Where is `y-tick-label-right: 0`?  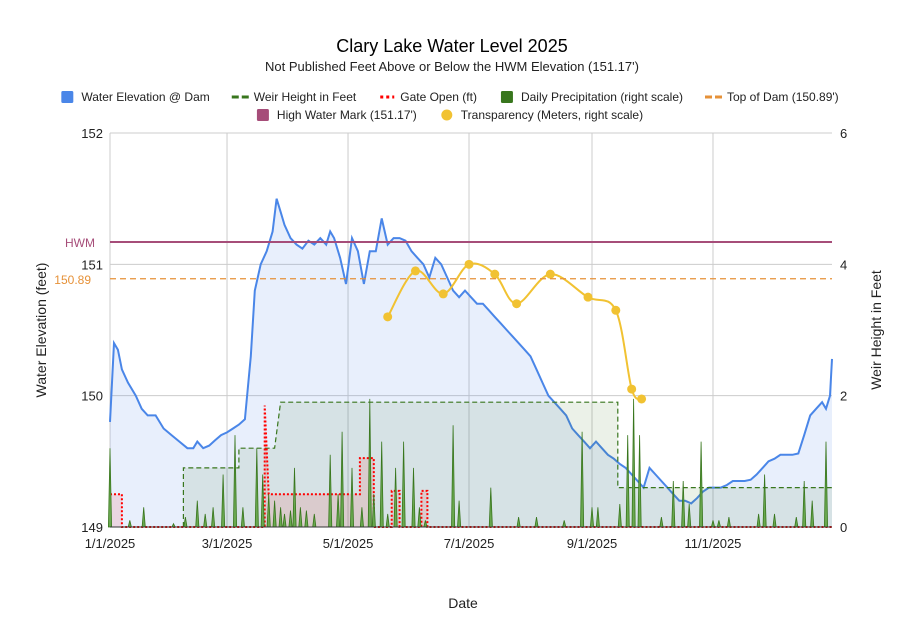
y-tick-label-right: 0 is located at coordinates (843, 527).